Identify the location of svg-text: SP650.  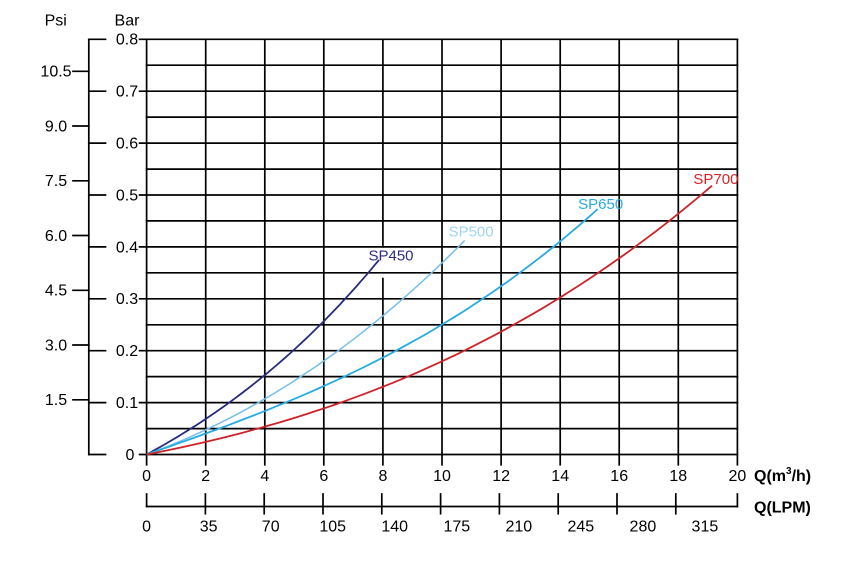
(600, 204).